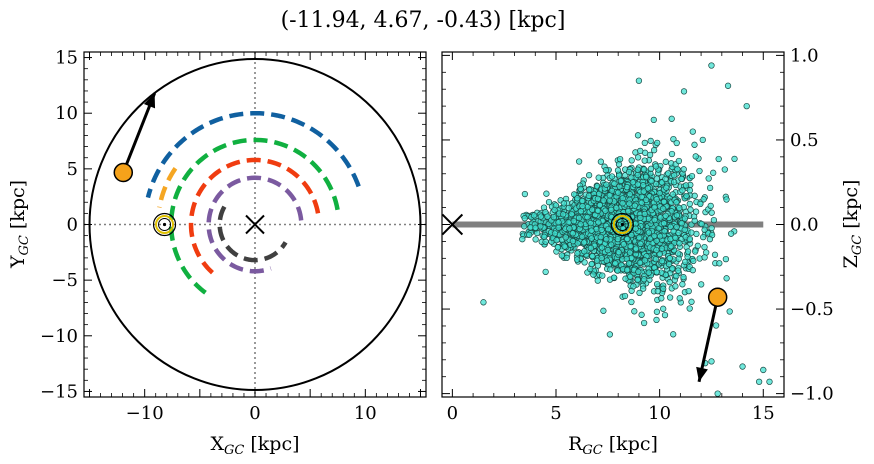 The width and height of the screenshot is (874, 464). Describe the element at coordinates (254, 445) in the screenshot. I see `left-x-axis-label: XGC [kpc]` at that location.